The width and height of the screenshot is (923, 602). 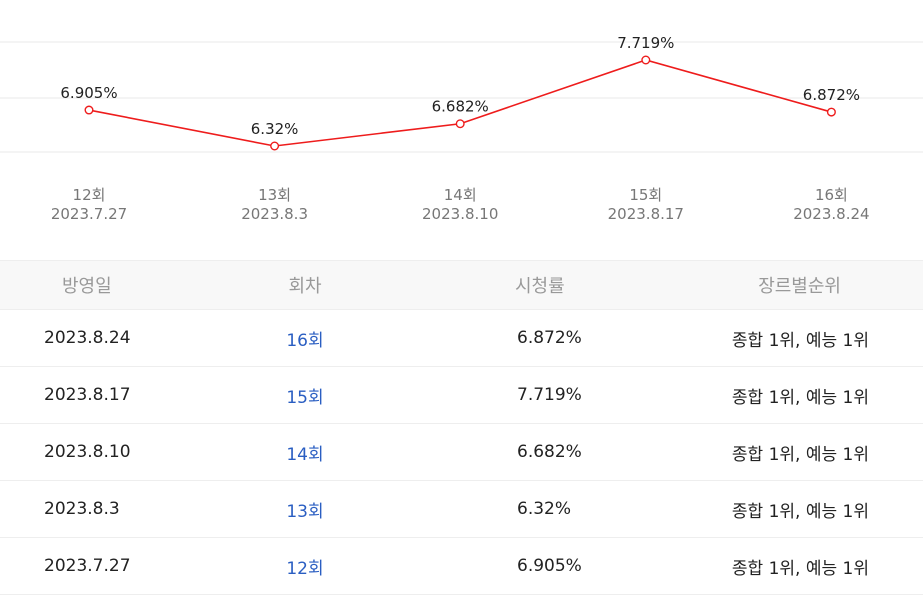 I want to click on episode-link: 12회, so click(x=305, y=568).